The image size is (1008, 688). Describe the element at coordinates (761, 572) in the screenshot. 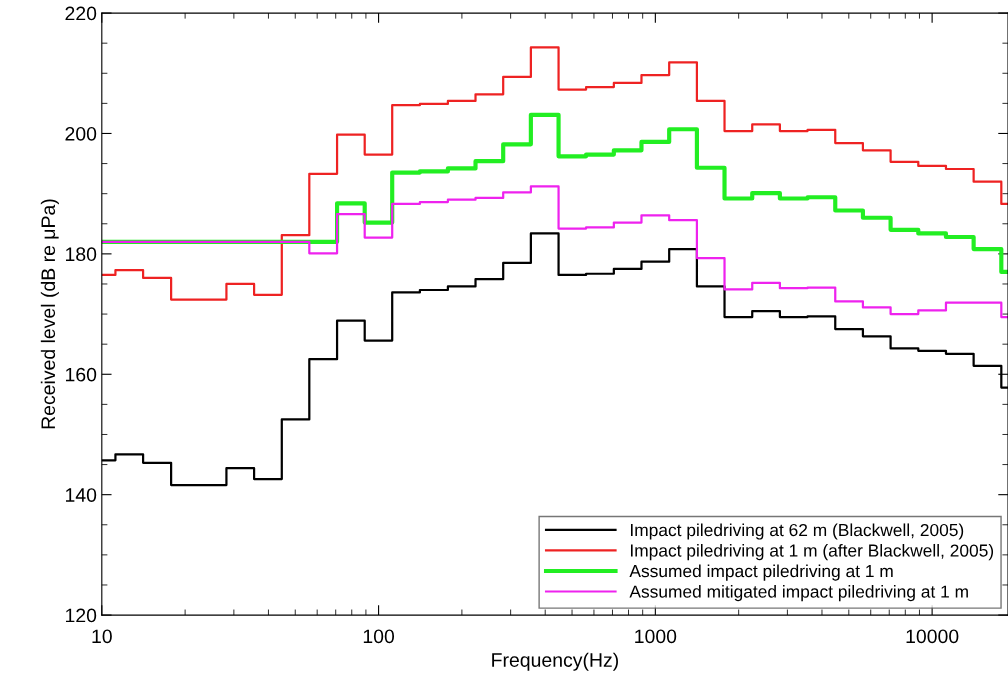

I see `legend-label: Assumed impact piledriving at 1 m` at that location.